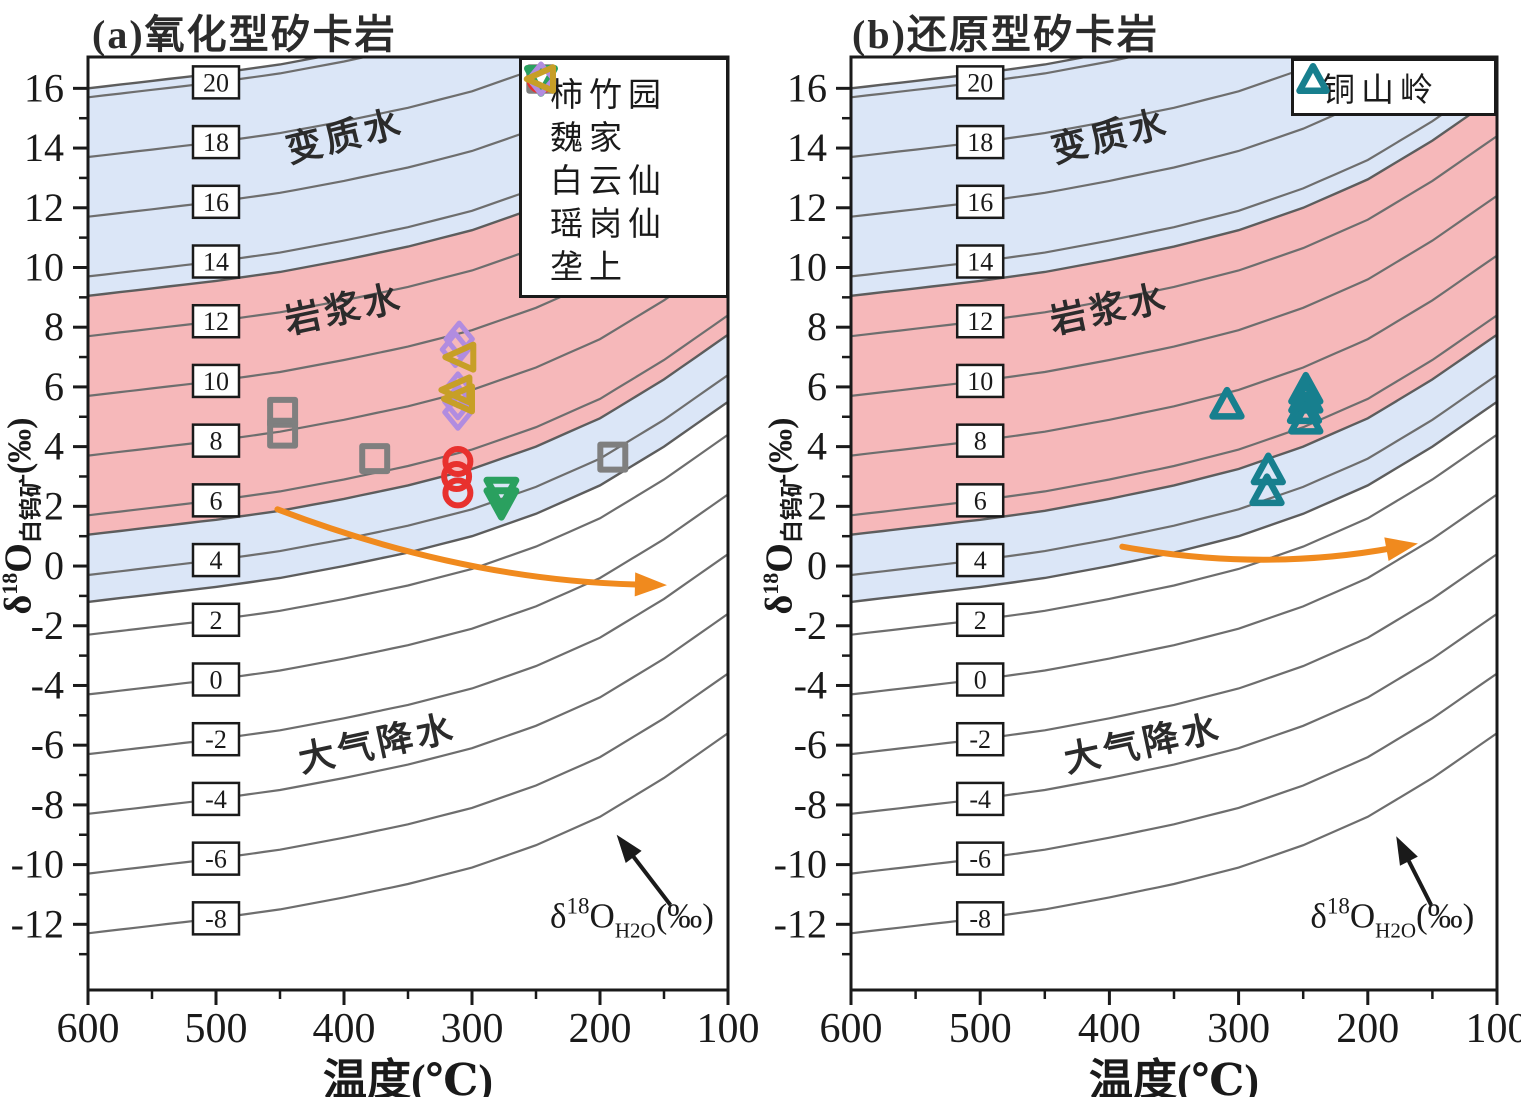 The width and height of the screenshot is (1521, 1097). What do you see at coordinates (1266, 439) in the screenshot?
I see `series-铜山岭` at bounding box center [1266, 439].